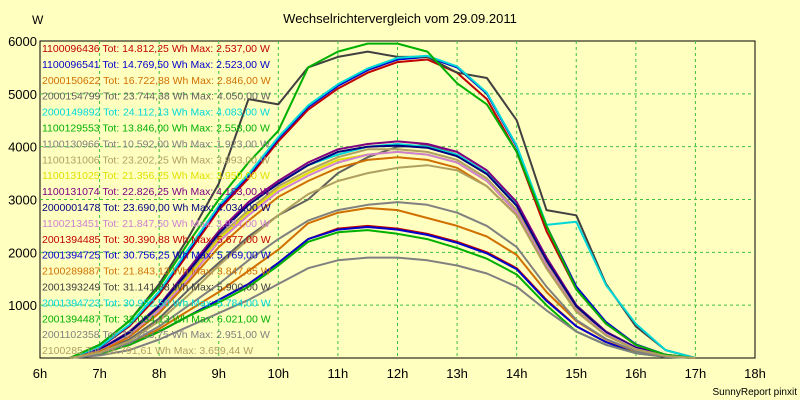  I want to click on x-tick-label: 17h, so click(696, 373).